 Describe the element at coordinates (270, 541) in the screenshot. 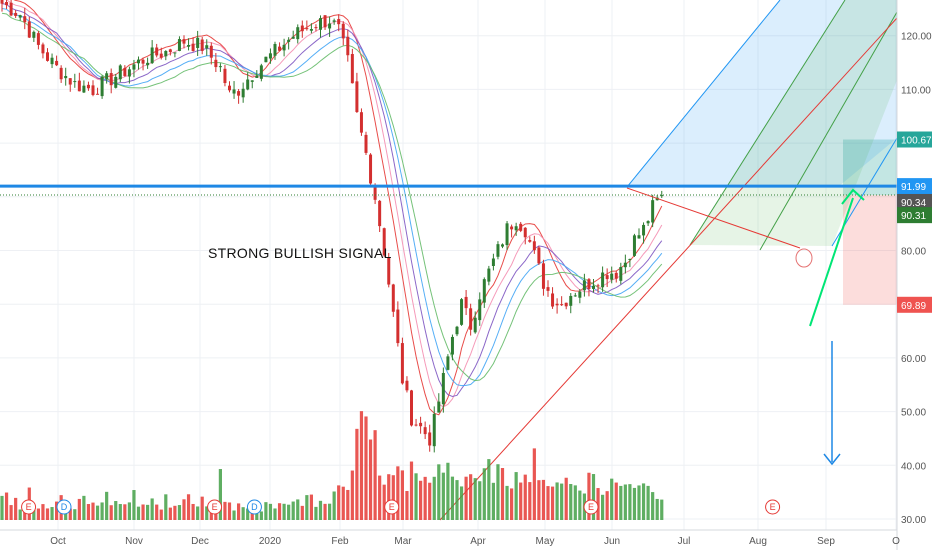

I see `x-tick-label-3: 2020` at that location.